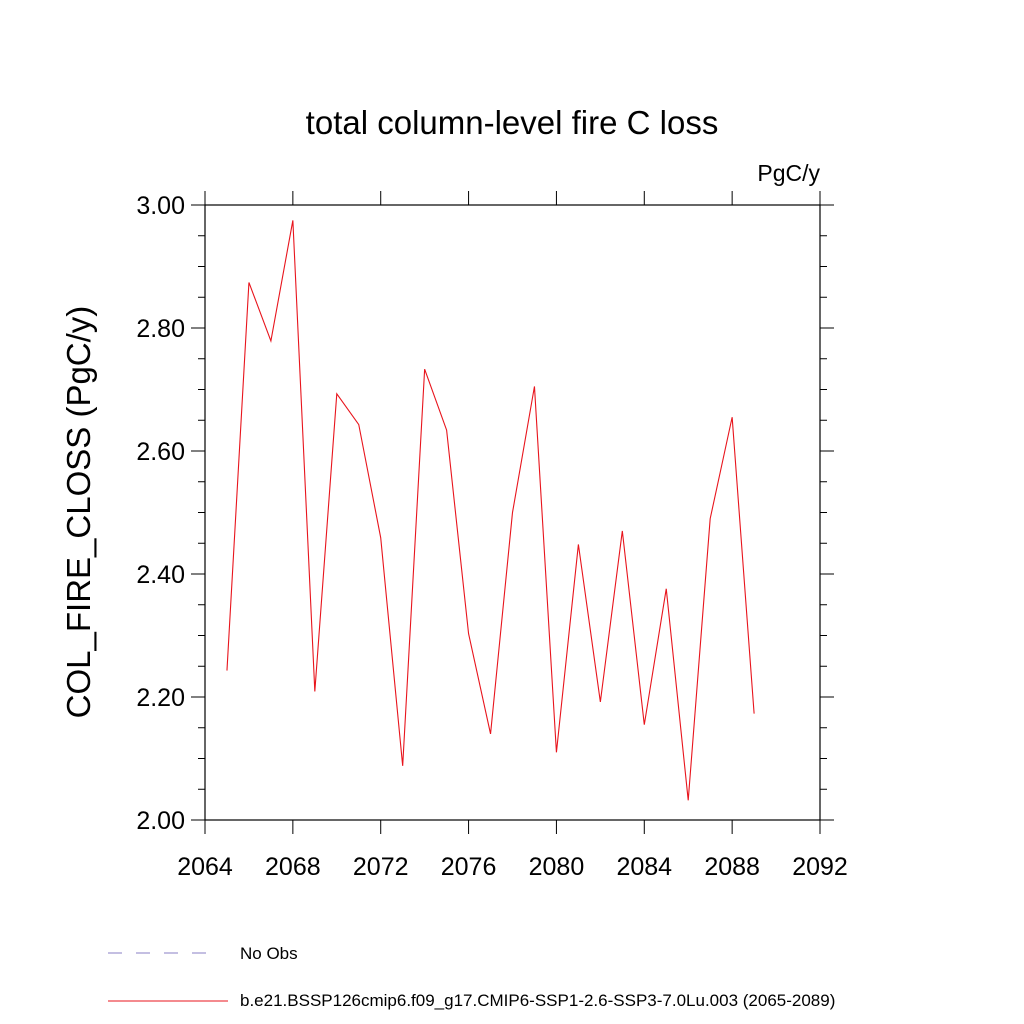 The image size is (1024, 1024). Describe the element at coordinates (160, 698) in the screenshot. I see `y-tick-label: 2.20` at that location.